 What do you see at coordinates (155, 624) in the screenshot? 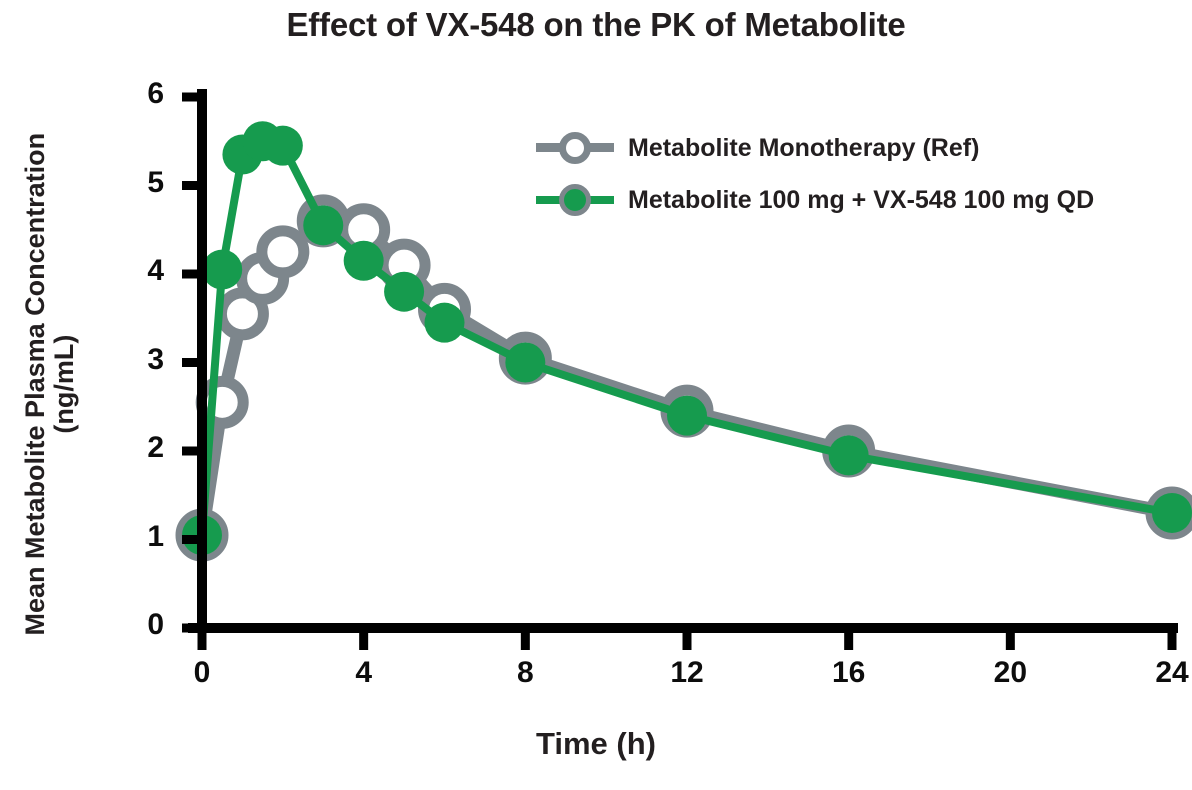
I see `y-tick-label: 0` at bounding box center [155, 624].